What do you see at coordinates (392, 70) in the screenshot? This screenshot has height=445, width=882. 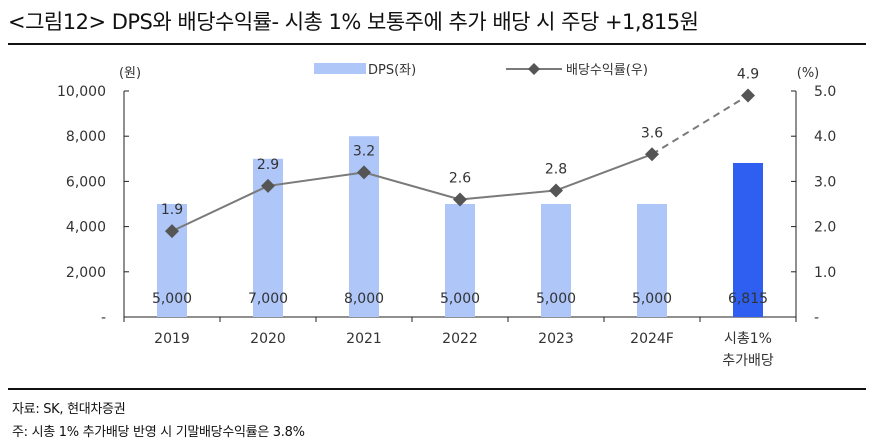 I see `legend-dps-label: DPS(좌)` at bounding box center [392, 70].